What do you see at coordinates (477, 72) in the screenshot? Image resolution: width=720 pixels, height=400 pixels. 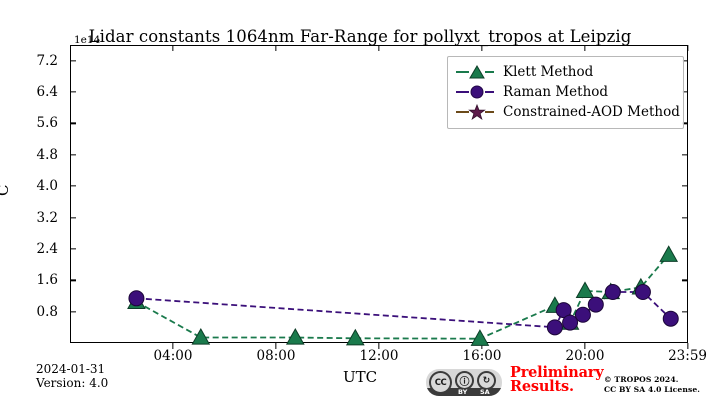 I see `legend-key-klett-triangle-icon` at bounding box center [477, 72].